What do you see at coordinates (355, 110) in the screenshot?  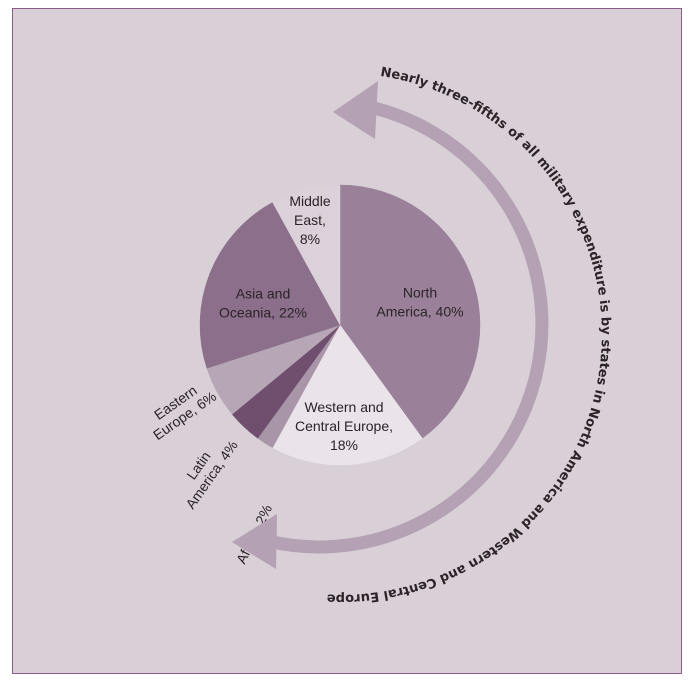 I see `arrow-head-top` at bounding box center [355, 110].